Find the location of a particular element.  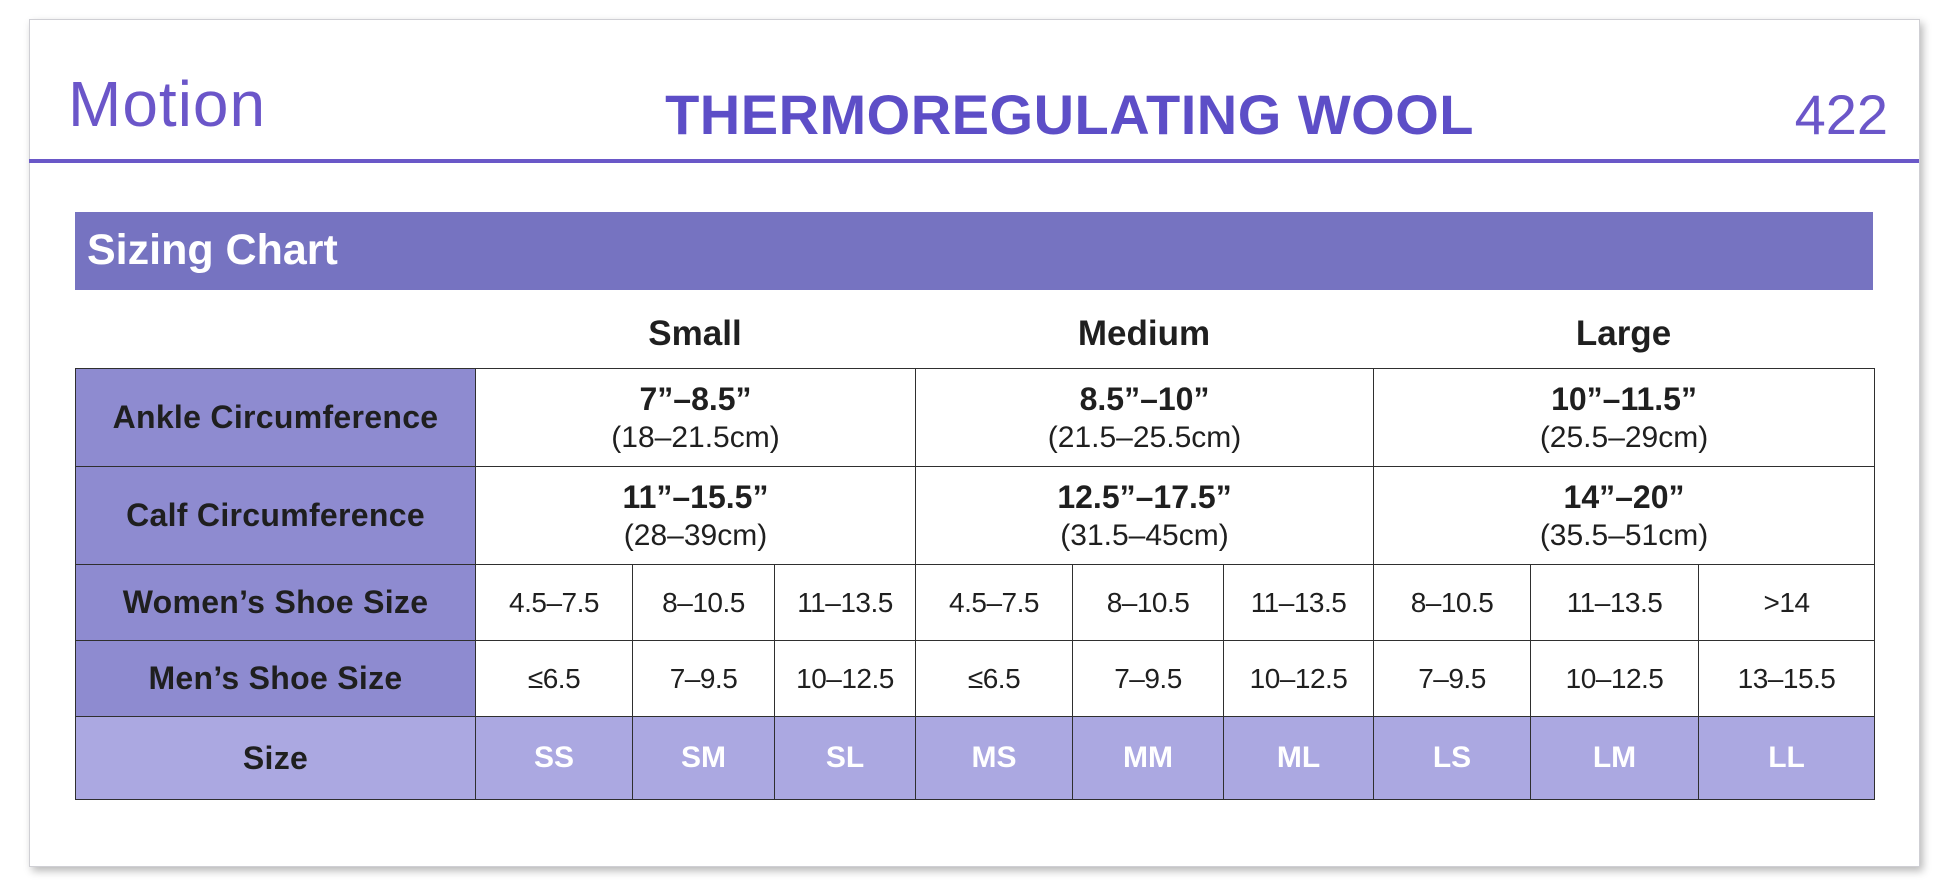

size-code-cell: SS is located at coordinates (554, 758).